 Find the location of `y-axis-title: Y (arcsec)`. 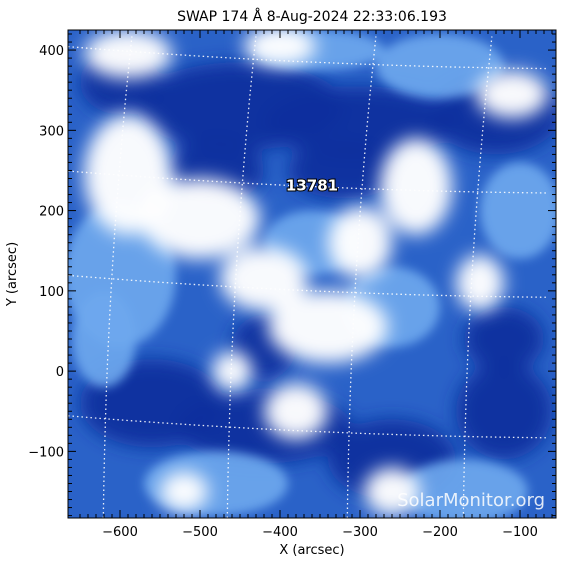

y-axis-title: Y (arcsec) is located at coordinates (12, 274).